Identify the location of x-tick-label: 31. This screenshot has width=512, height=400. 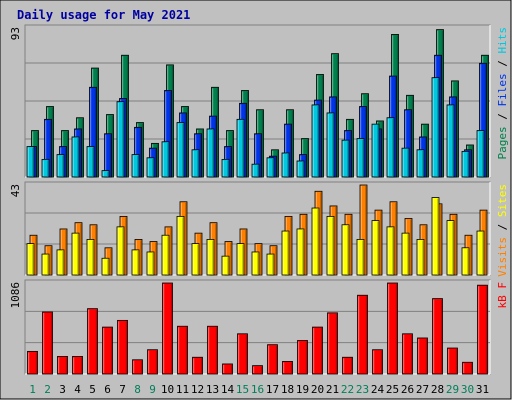
(482, 389).